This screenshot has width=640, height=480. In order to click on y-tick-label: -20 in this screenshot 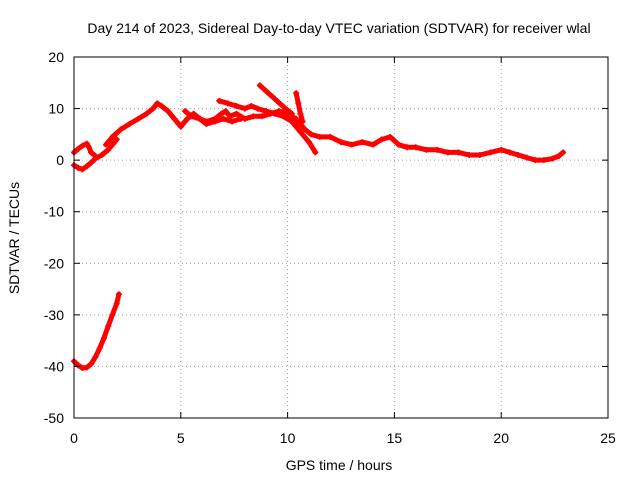, I will do `click(54, 263)`.